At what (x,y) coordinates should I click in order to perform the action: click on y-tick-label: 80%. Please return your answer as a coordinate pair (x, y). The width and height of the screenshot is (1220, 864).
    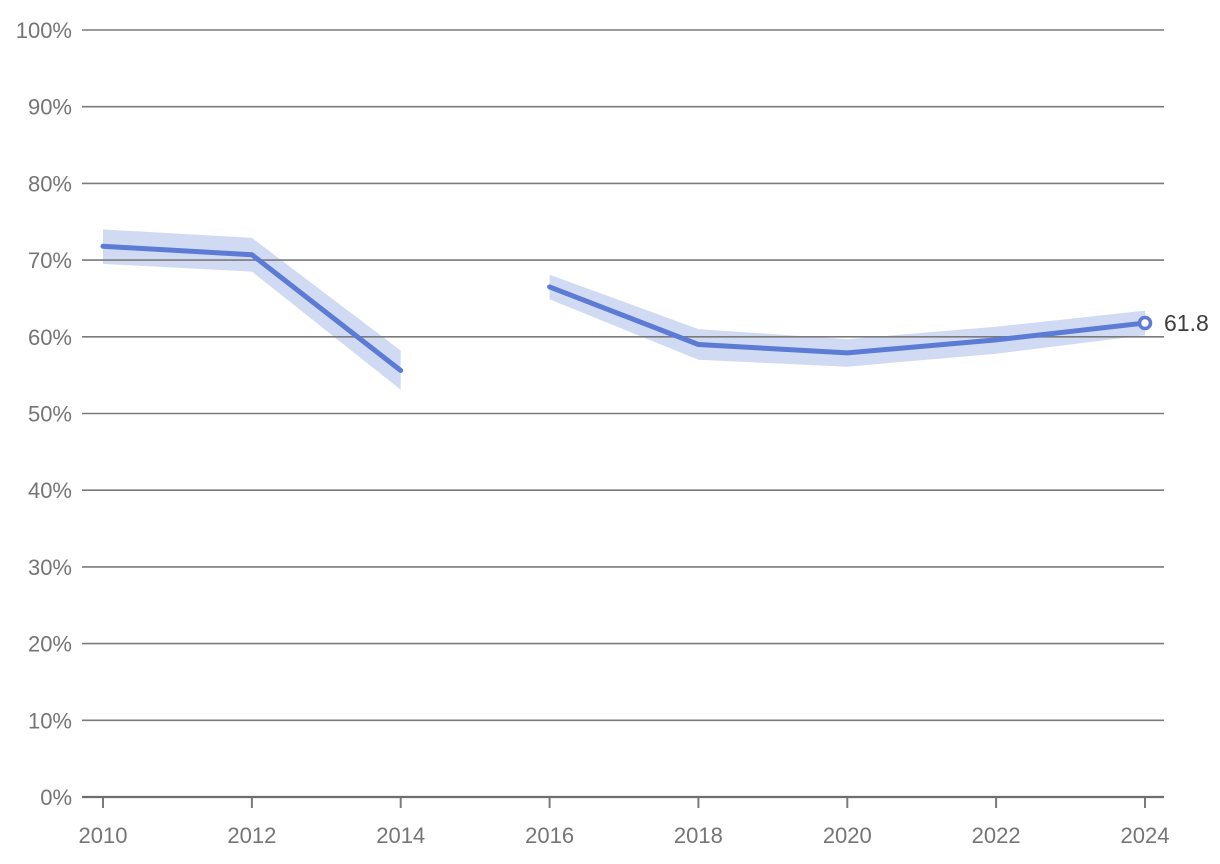
    Looking at the image, I should click on (50, 183).